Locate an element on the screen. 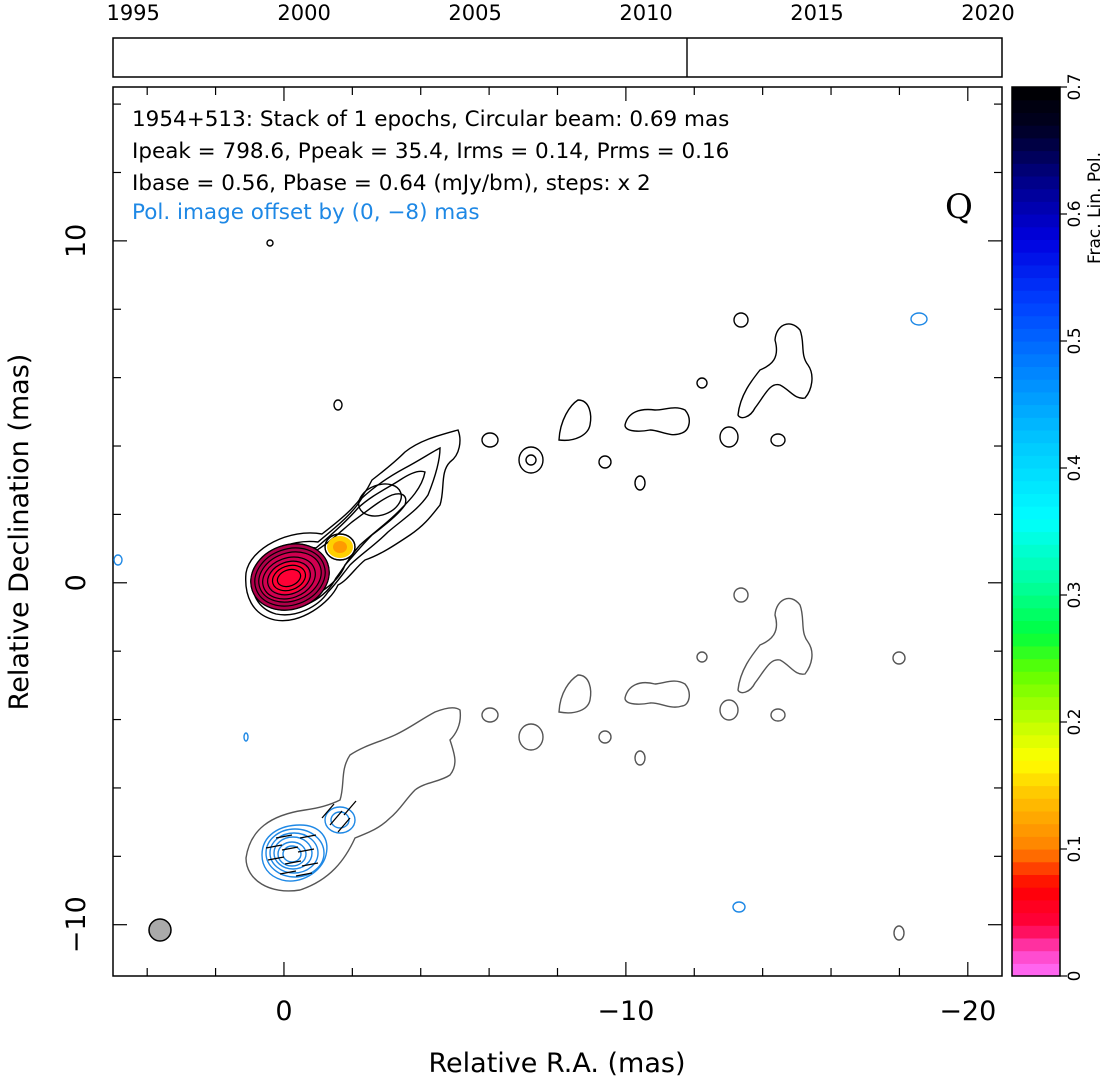 This screenshot has width=1111, height=1085. offset-contour-outer is located at coordinates (353, 799).